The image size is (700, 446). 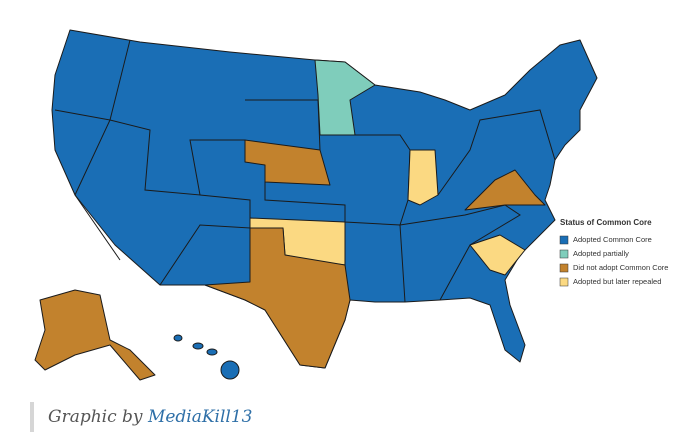 What do you see at coordinates (606, 222) in the screenshot?
I see `legend-title: Status of Common Core` at bounding box center [606, 222].